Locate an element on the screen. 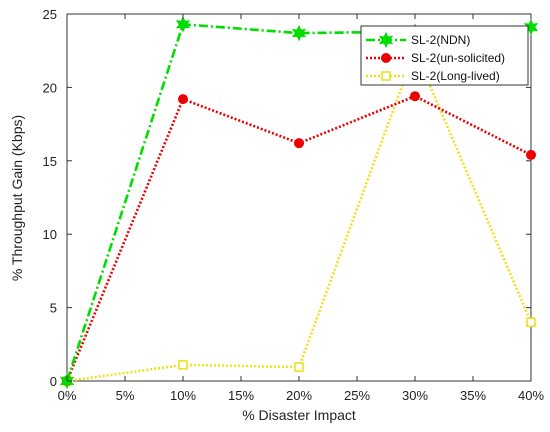  legend-label: SL-2(Long-lived) is located at coordinates (455, 76).